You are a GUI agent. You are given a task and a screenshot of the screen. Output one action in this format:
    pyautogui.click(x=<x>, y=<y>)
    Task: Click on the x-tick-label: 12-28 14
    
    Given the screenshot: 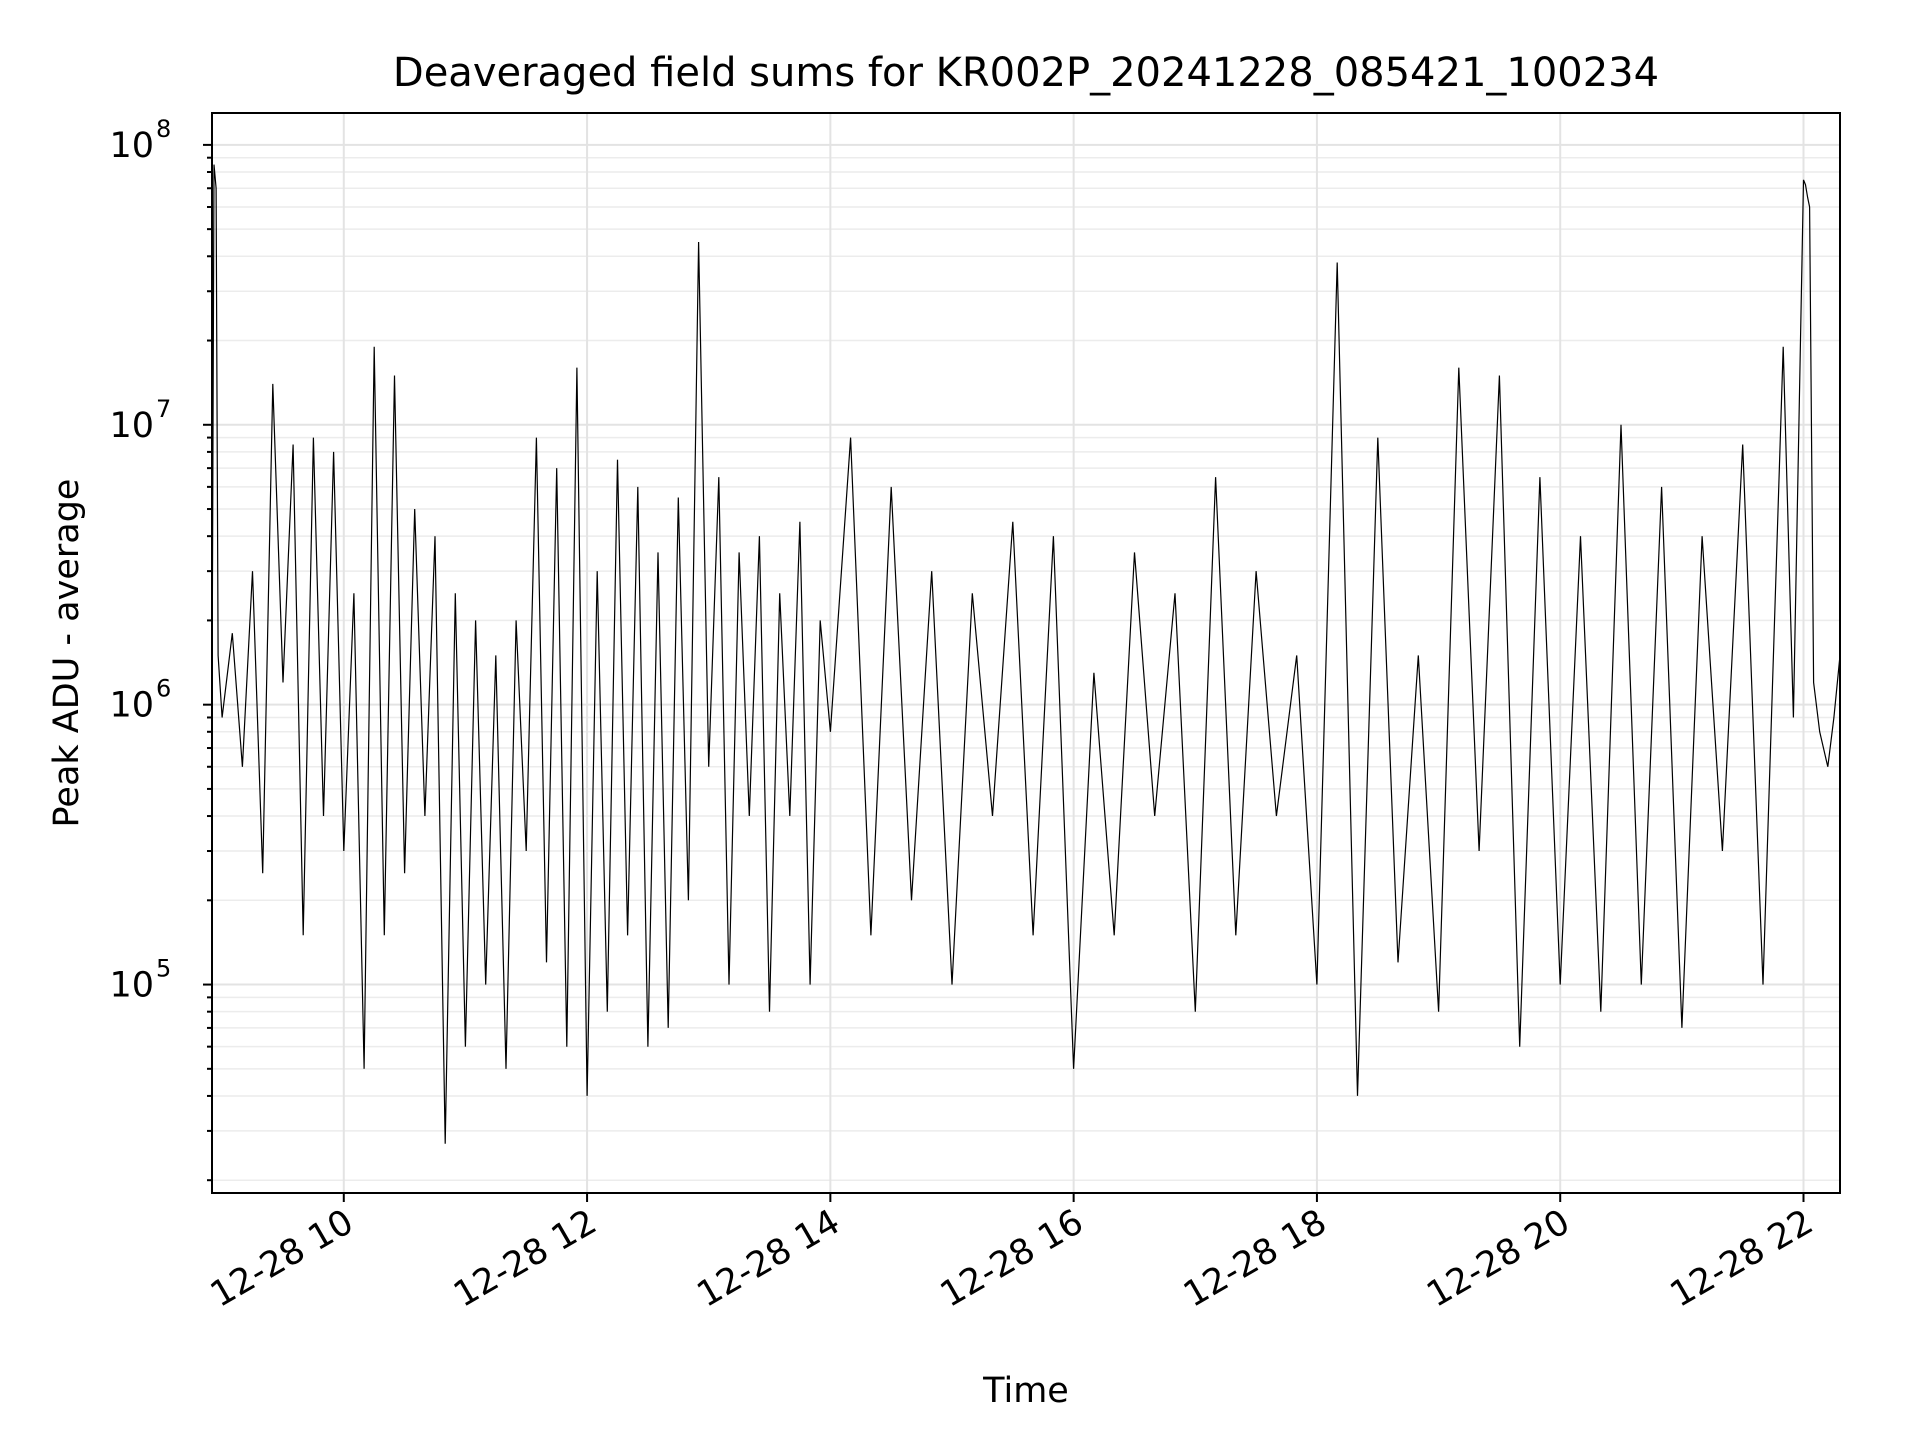 What is the action you would take?
    pyautogui.click(x=769, y=1258)
    